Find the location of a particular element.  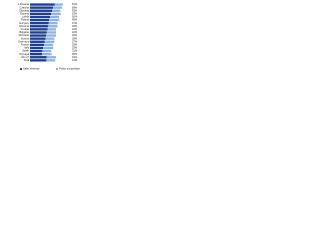

value-label: 47% is located at coordinates (75, 23).